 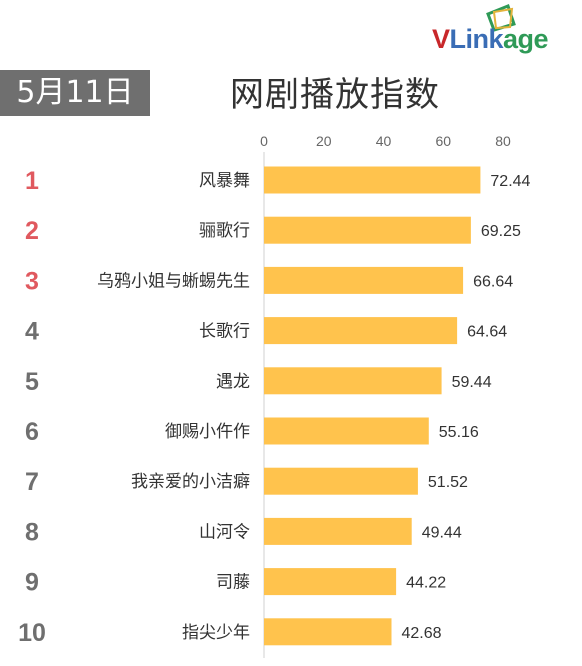 What do you see at coordinates (32, 332) in the screenshot?
I see `rank-number: 4` at bounding box center [32, 332].